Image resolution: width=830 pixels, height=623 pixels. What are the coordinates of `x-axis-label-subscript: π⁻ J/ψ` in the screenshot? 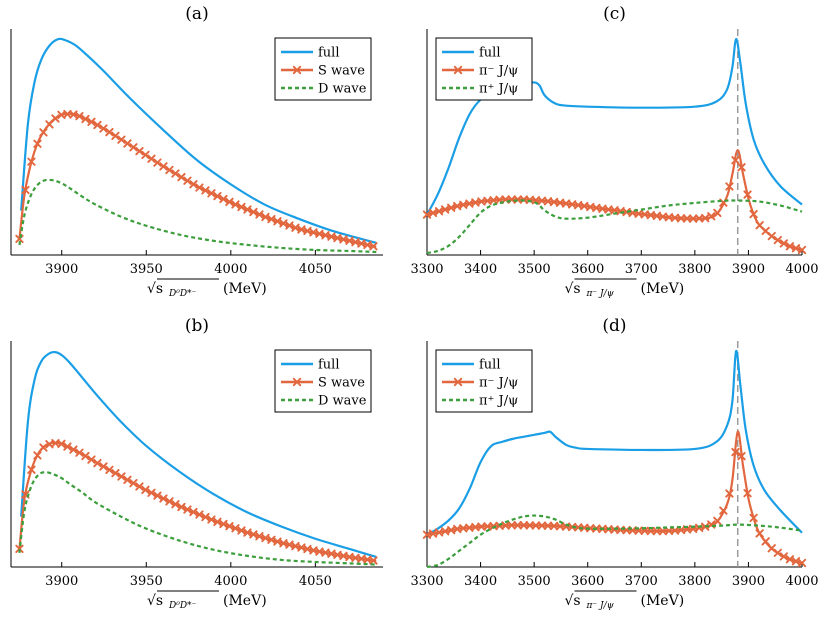 It's located at (600, 294).